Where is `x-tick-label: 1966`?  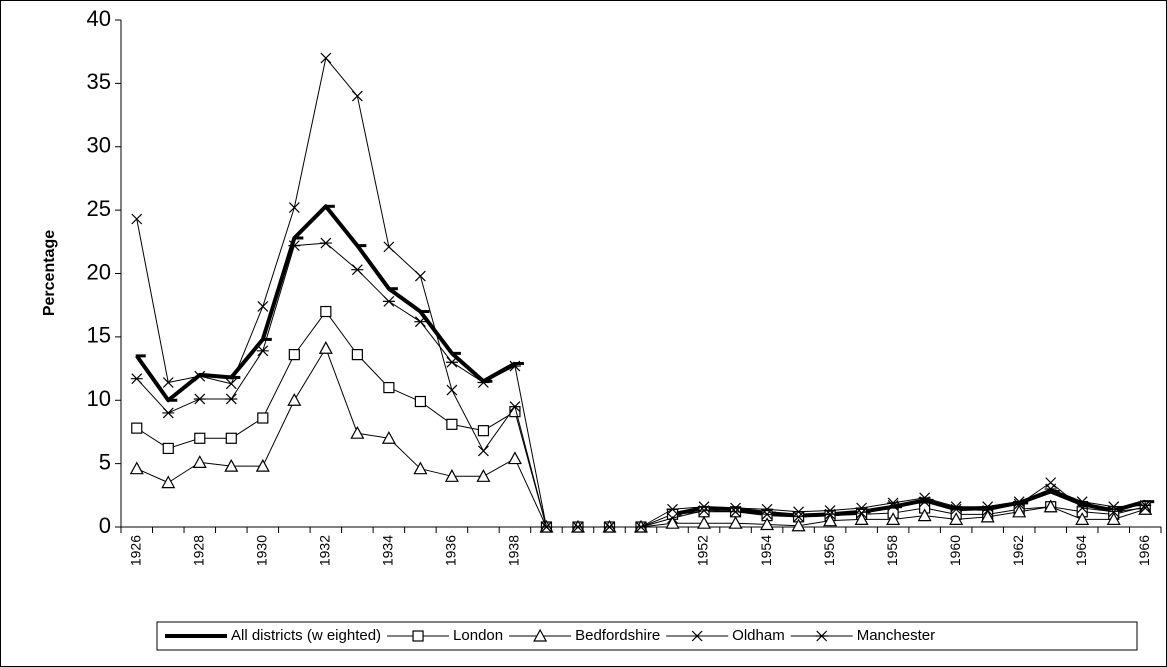 x-tick-label: 1966 is located at coordinates (1144, 550).